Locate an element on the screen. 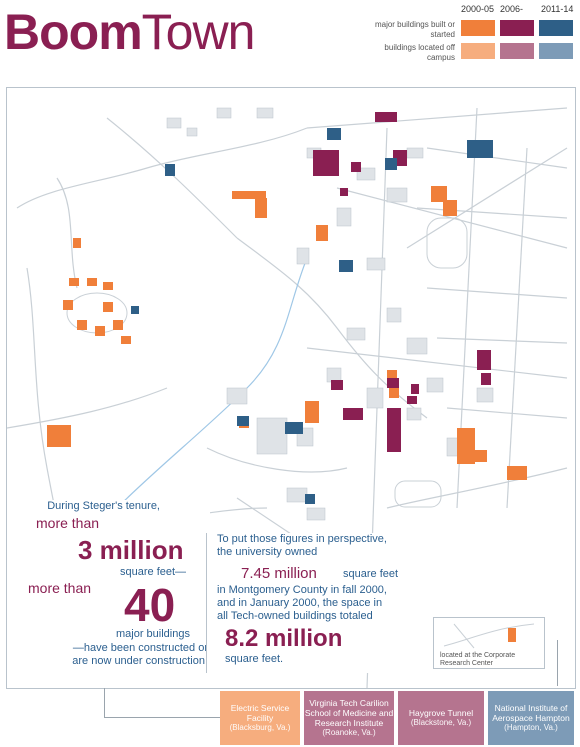 The width and height of the screenshot is (580, 747). track-field is located at coordinates (418, 494).